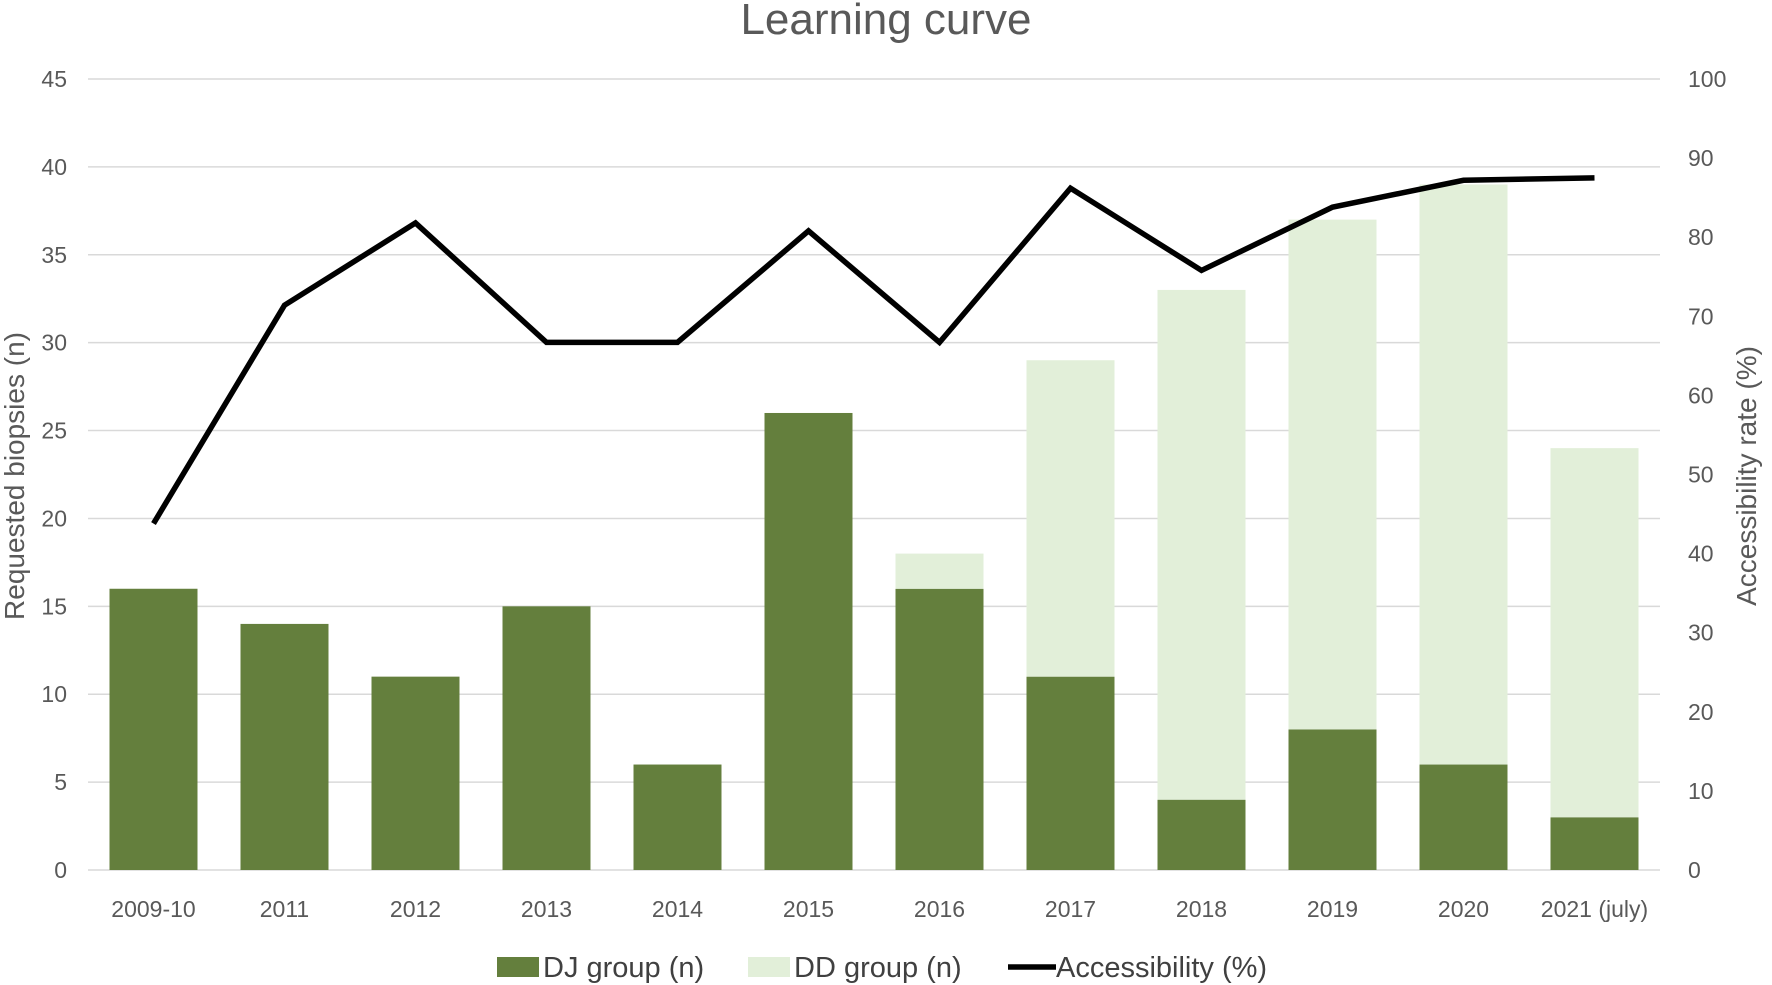  What do you see at coordinates (54, 606) in the screenshot?
I see `y-tick-label: 15` at bounding box center [54, 606].